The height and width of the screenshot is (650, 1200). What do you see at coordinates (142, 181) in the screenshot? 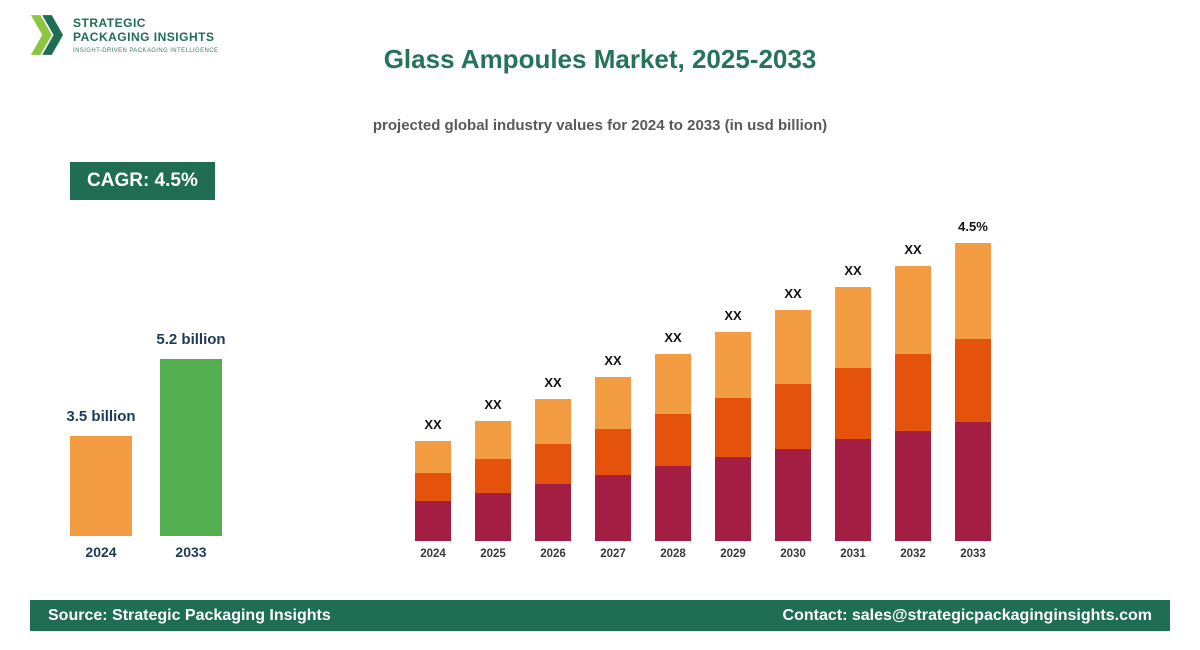
I see `cagr-badge: CAGR: 4.5%` at bounding box center [142, 181].